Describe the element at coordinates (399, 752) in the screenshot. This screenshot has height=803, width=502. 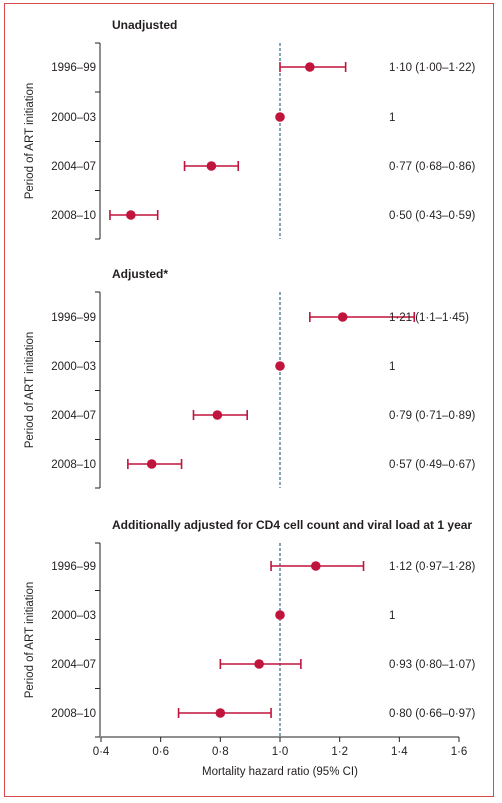
I see `x-tick-label: 1·4` at that location.